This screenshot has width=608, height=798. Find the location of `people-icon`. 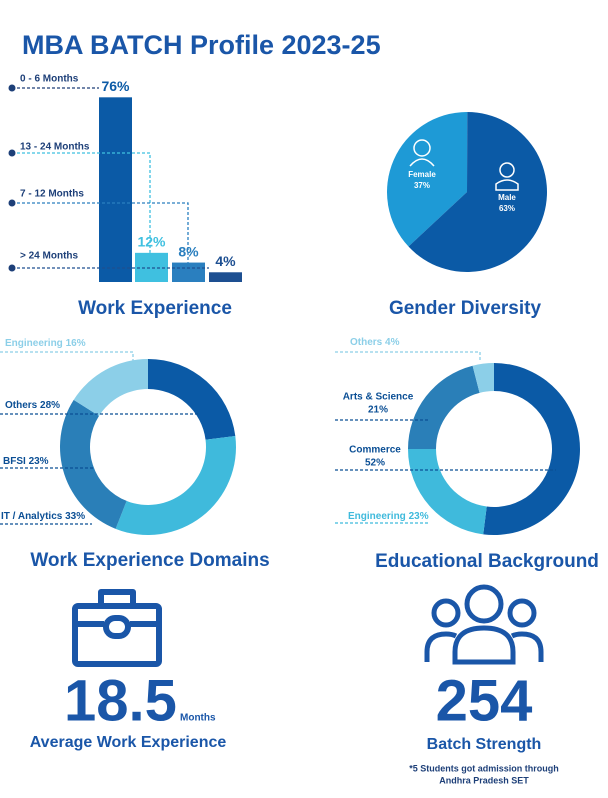

people-icon is located at coordinates (484, 624).